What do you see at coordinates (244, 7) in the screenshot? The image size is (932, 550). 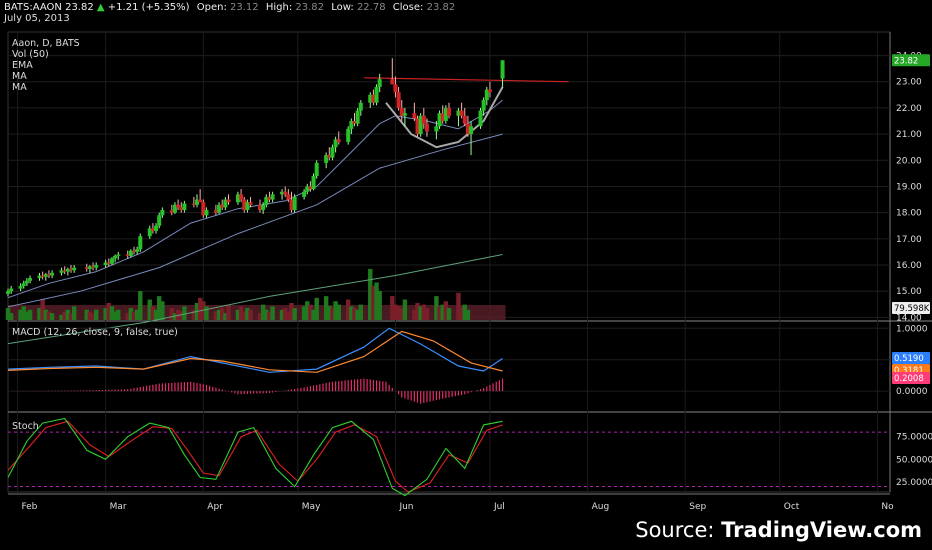 I see `open-value: 23.12` at bounding box center [244, 7].